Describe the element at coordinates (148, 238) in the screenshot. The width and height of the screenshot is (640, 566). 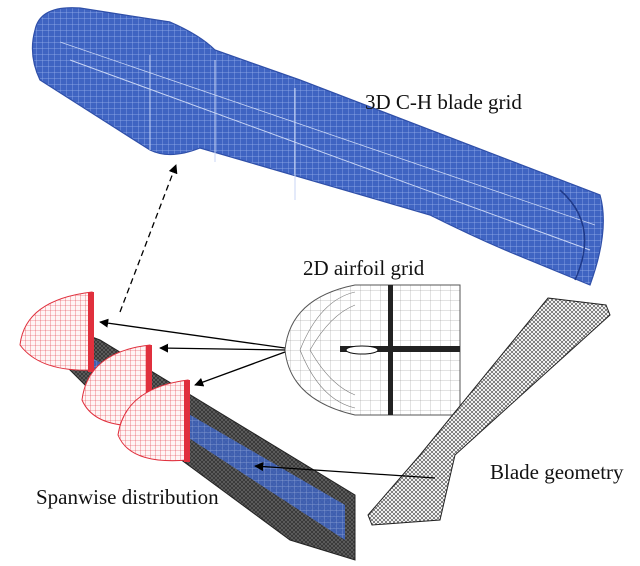
I see `dashed-arrow` at that location.